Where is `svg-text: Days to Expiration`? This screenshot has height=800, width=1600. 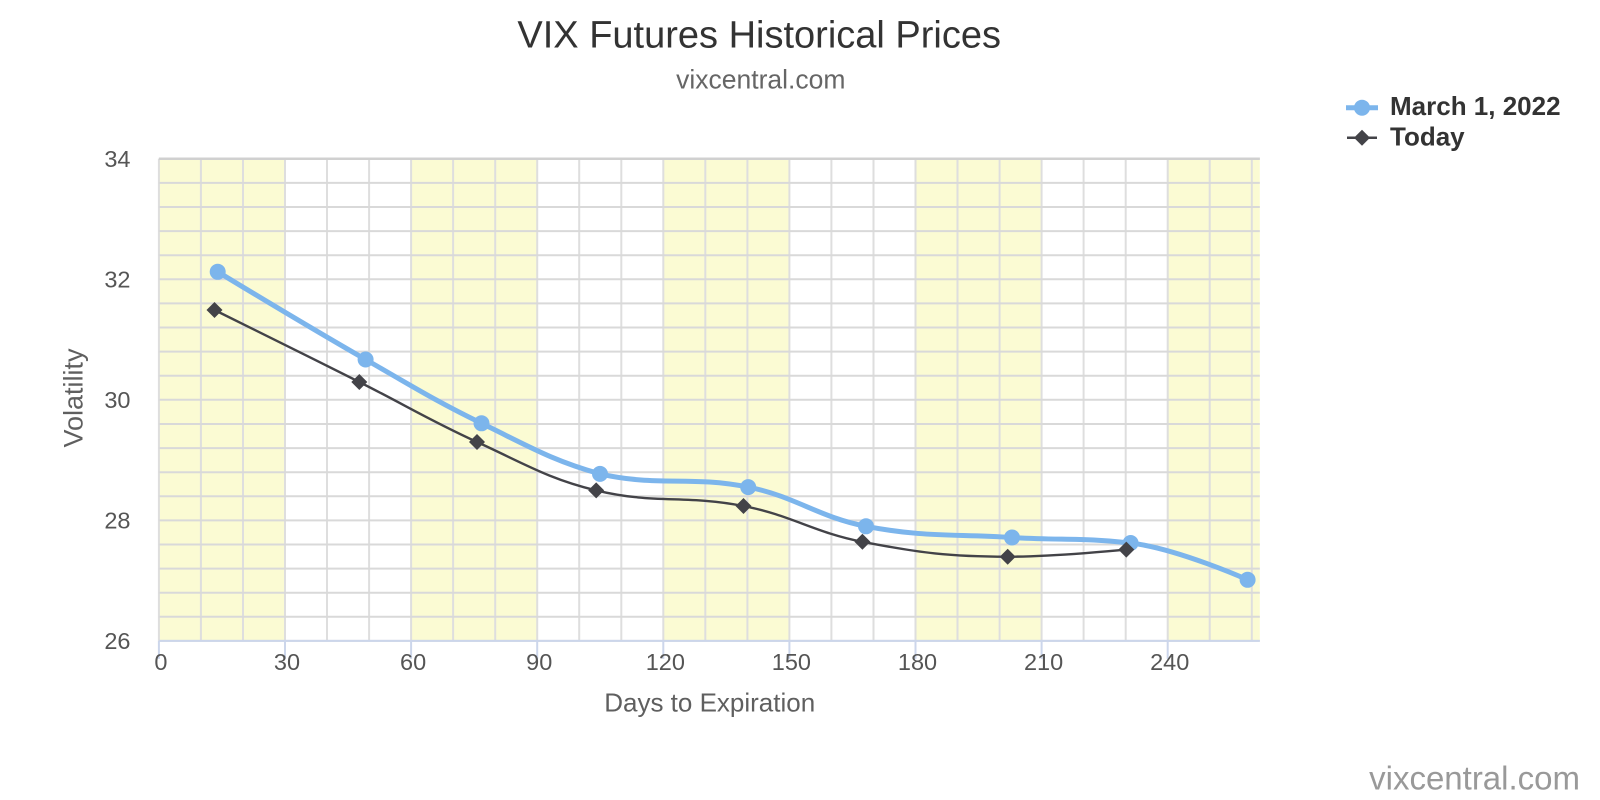
svg-text: Days to Expiration is located at coordinates (709, 703).